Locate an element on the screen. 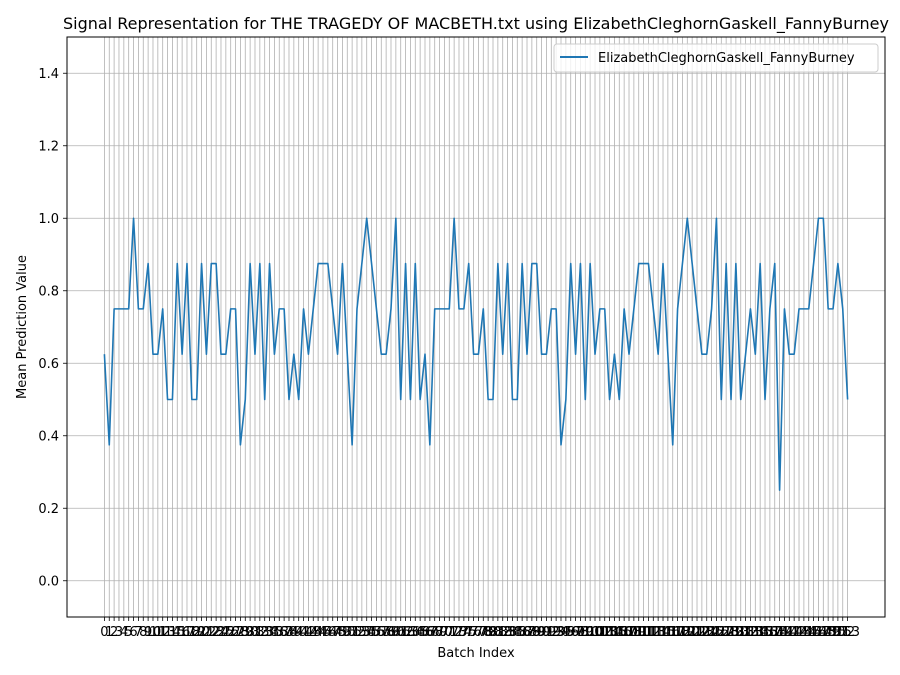 The width and height of the screenshot is (900, 675). x-tick-label: 153 is located at coordinates (847, 632).